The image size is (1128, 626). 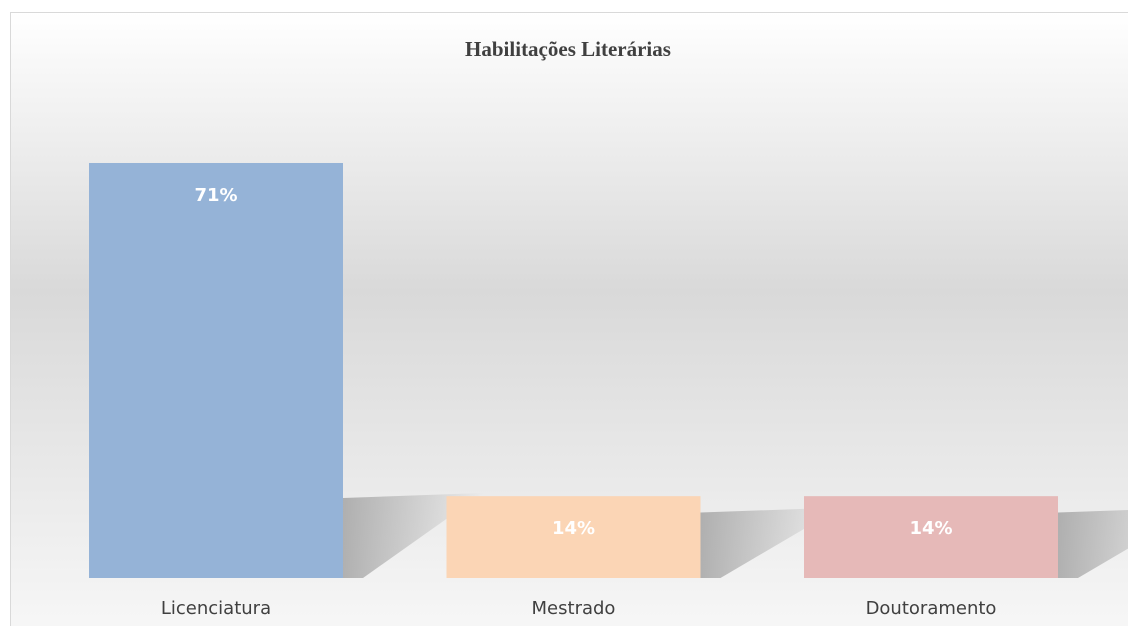 What do you see at coordinates (216, 608) in the screenshot?
I see `x-tick-label: Licenciatura` at bounding box center [216, 608].